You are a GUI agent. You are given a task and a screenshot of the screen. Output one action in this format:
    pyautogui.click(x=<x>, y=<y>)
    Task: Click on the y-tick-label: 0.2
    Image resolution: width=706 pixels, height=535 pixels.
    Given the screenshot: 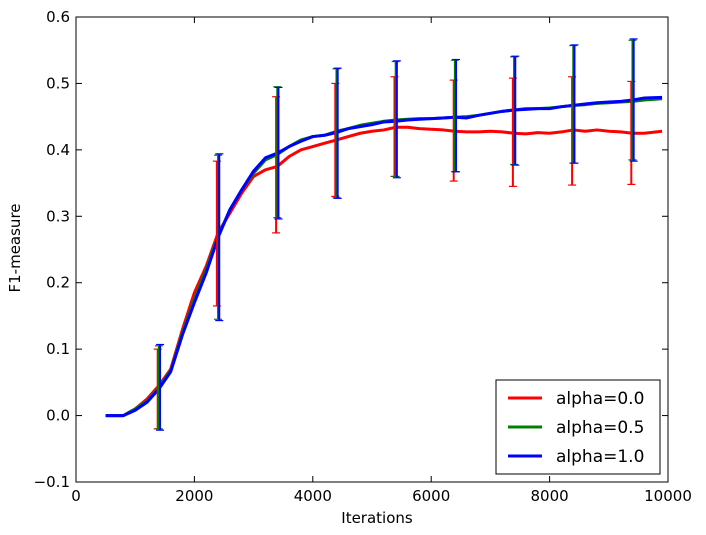 What is the action you would take?
    pyautogui.click(x=58, y=283)
    